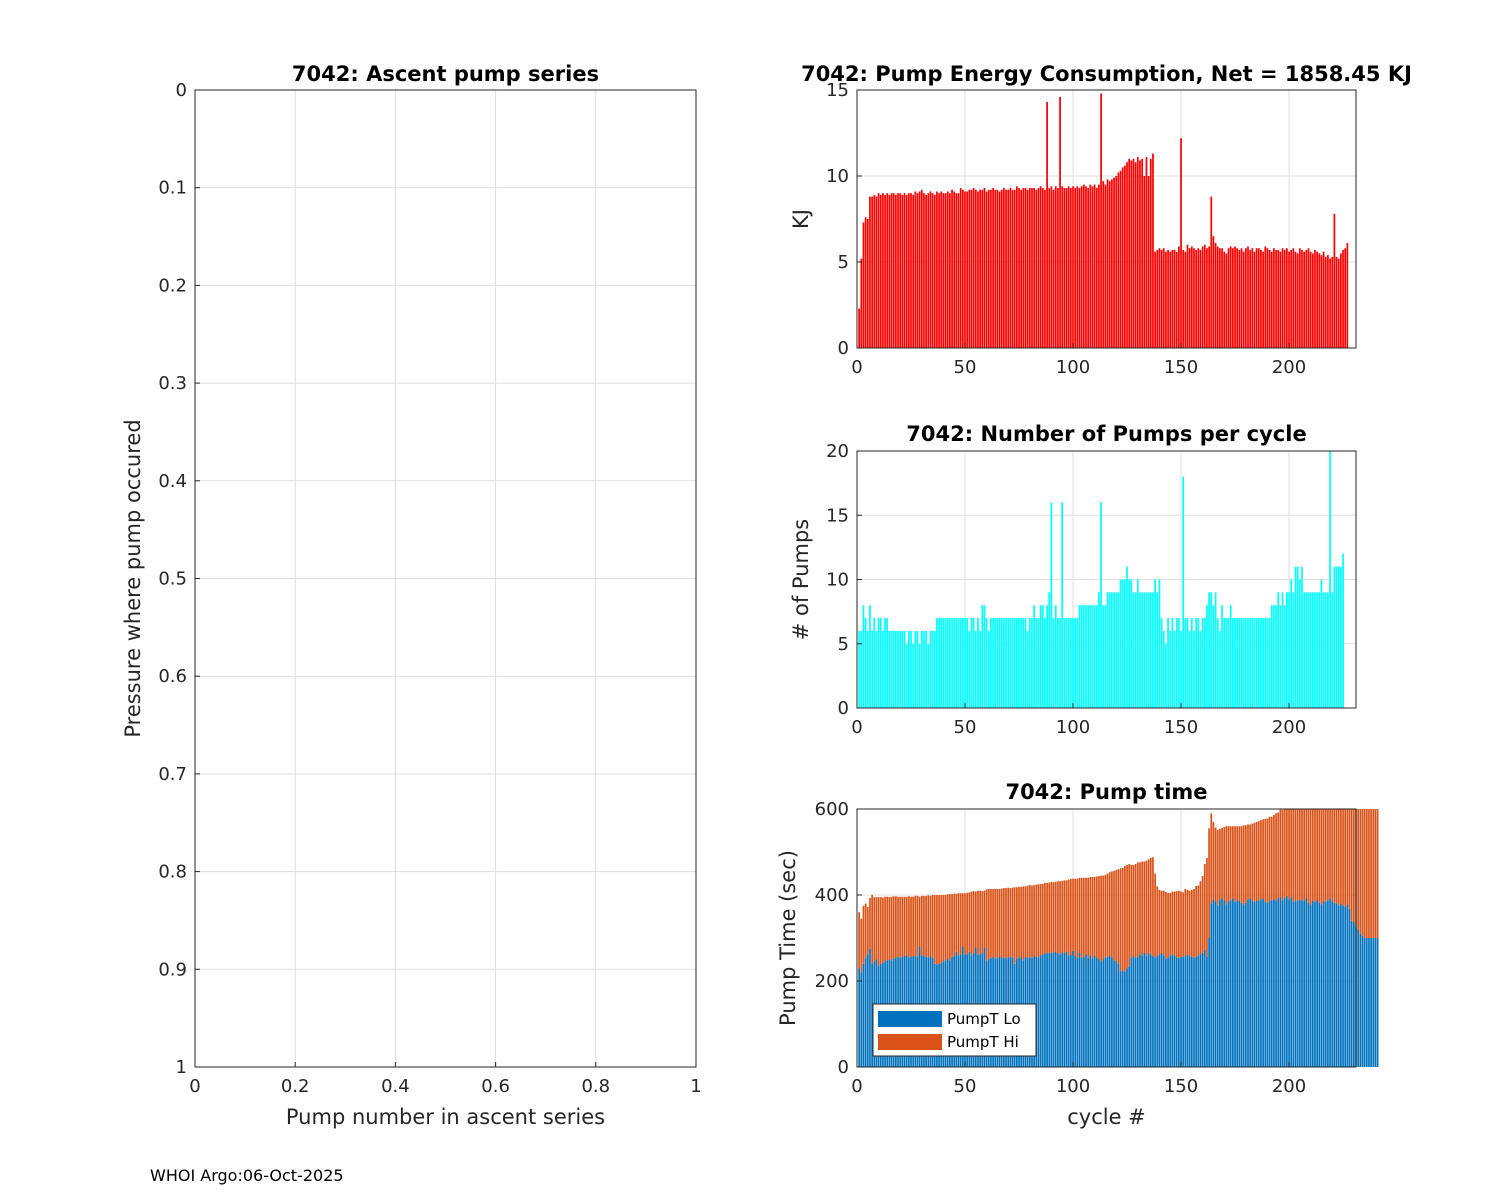  I want to click on x-tick-label: 100, so click(1073, 1086).